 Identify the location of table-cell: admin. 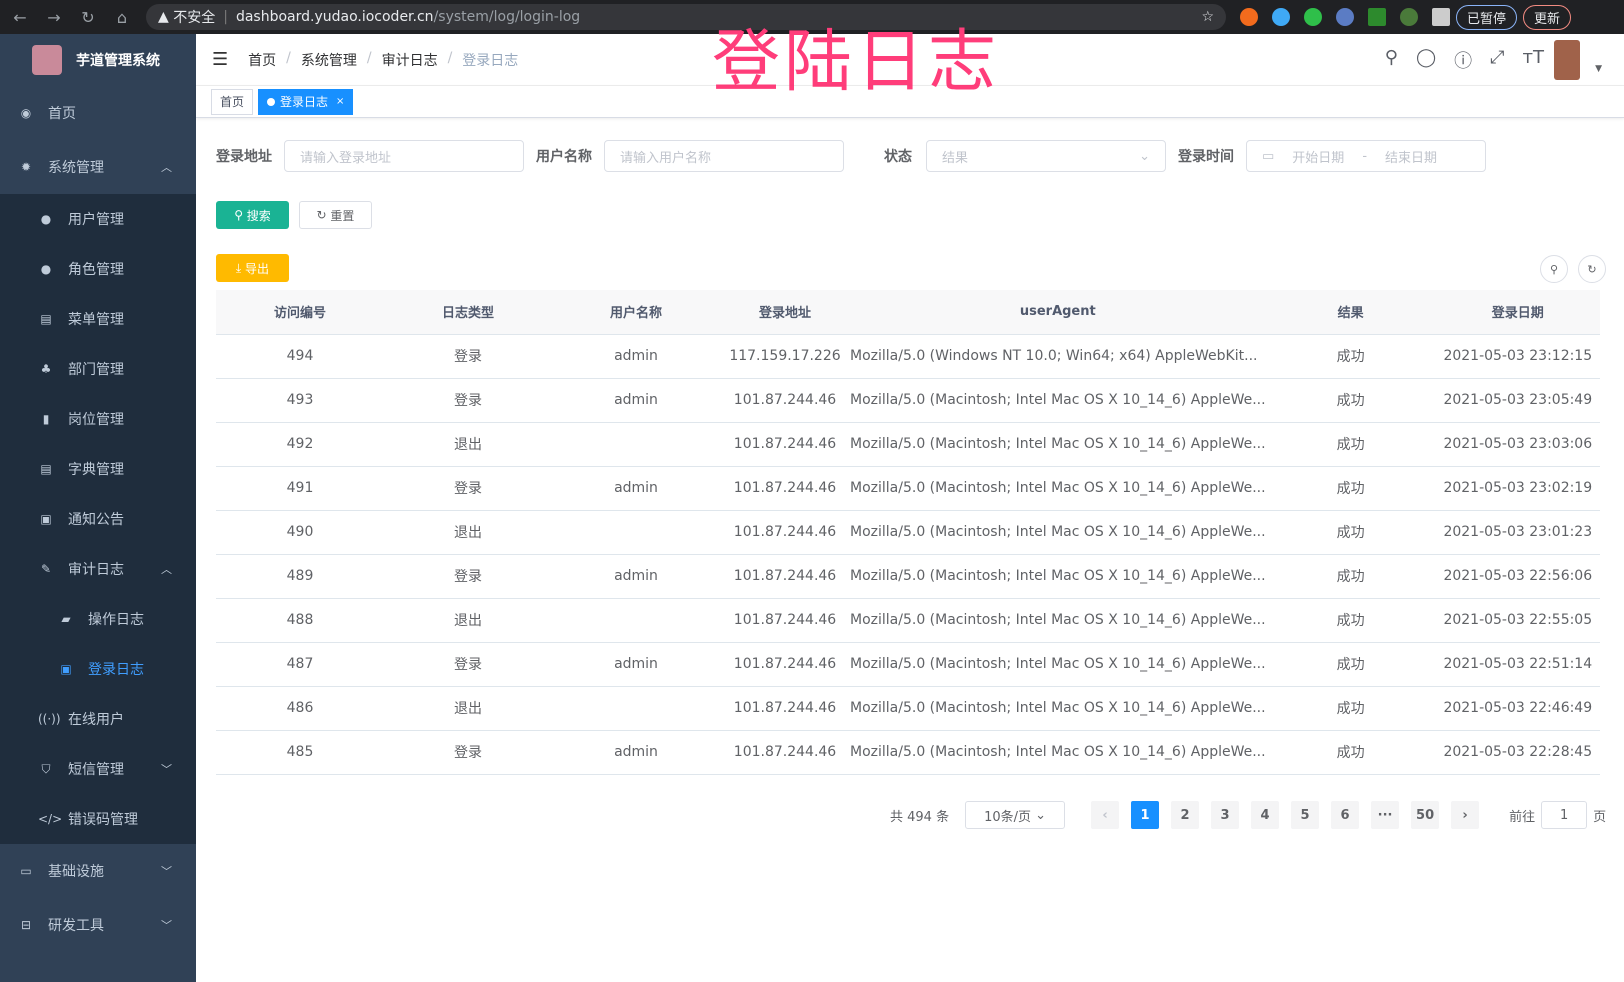
(636, 356).